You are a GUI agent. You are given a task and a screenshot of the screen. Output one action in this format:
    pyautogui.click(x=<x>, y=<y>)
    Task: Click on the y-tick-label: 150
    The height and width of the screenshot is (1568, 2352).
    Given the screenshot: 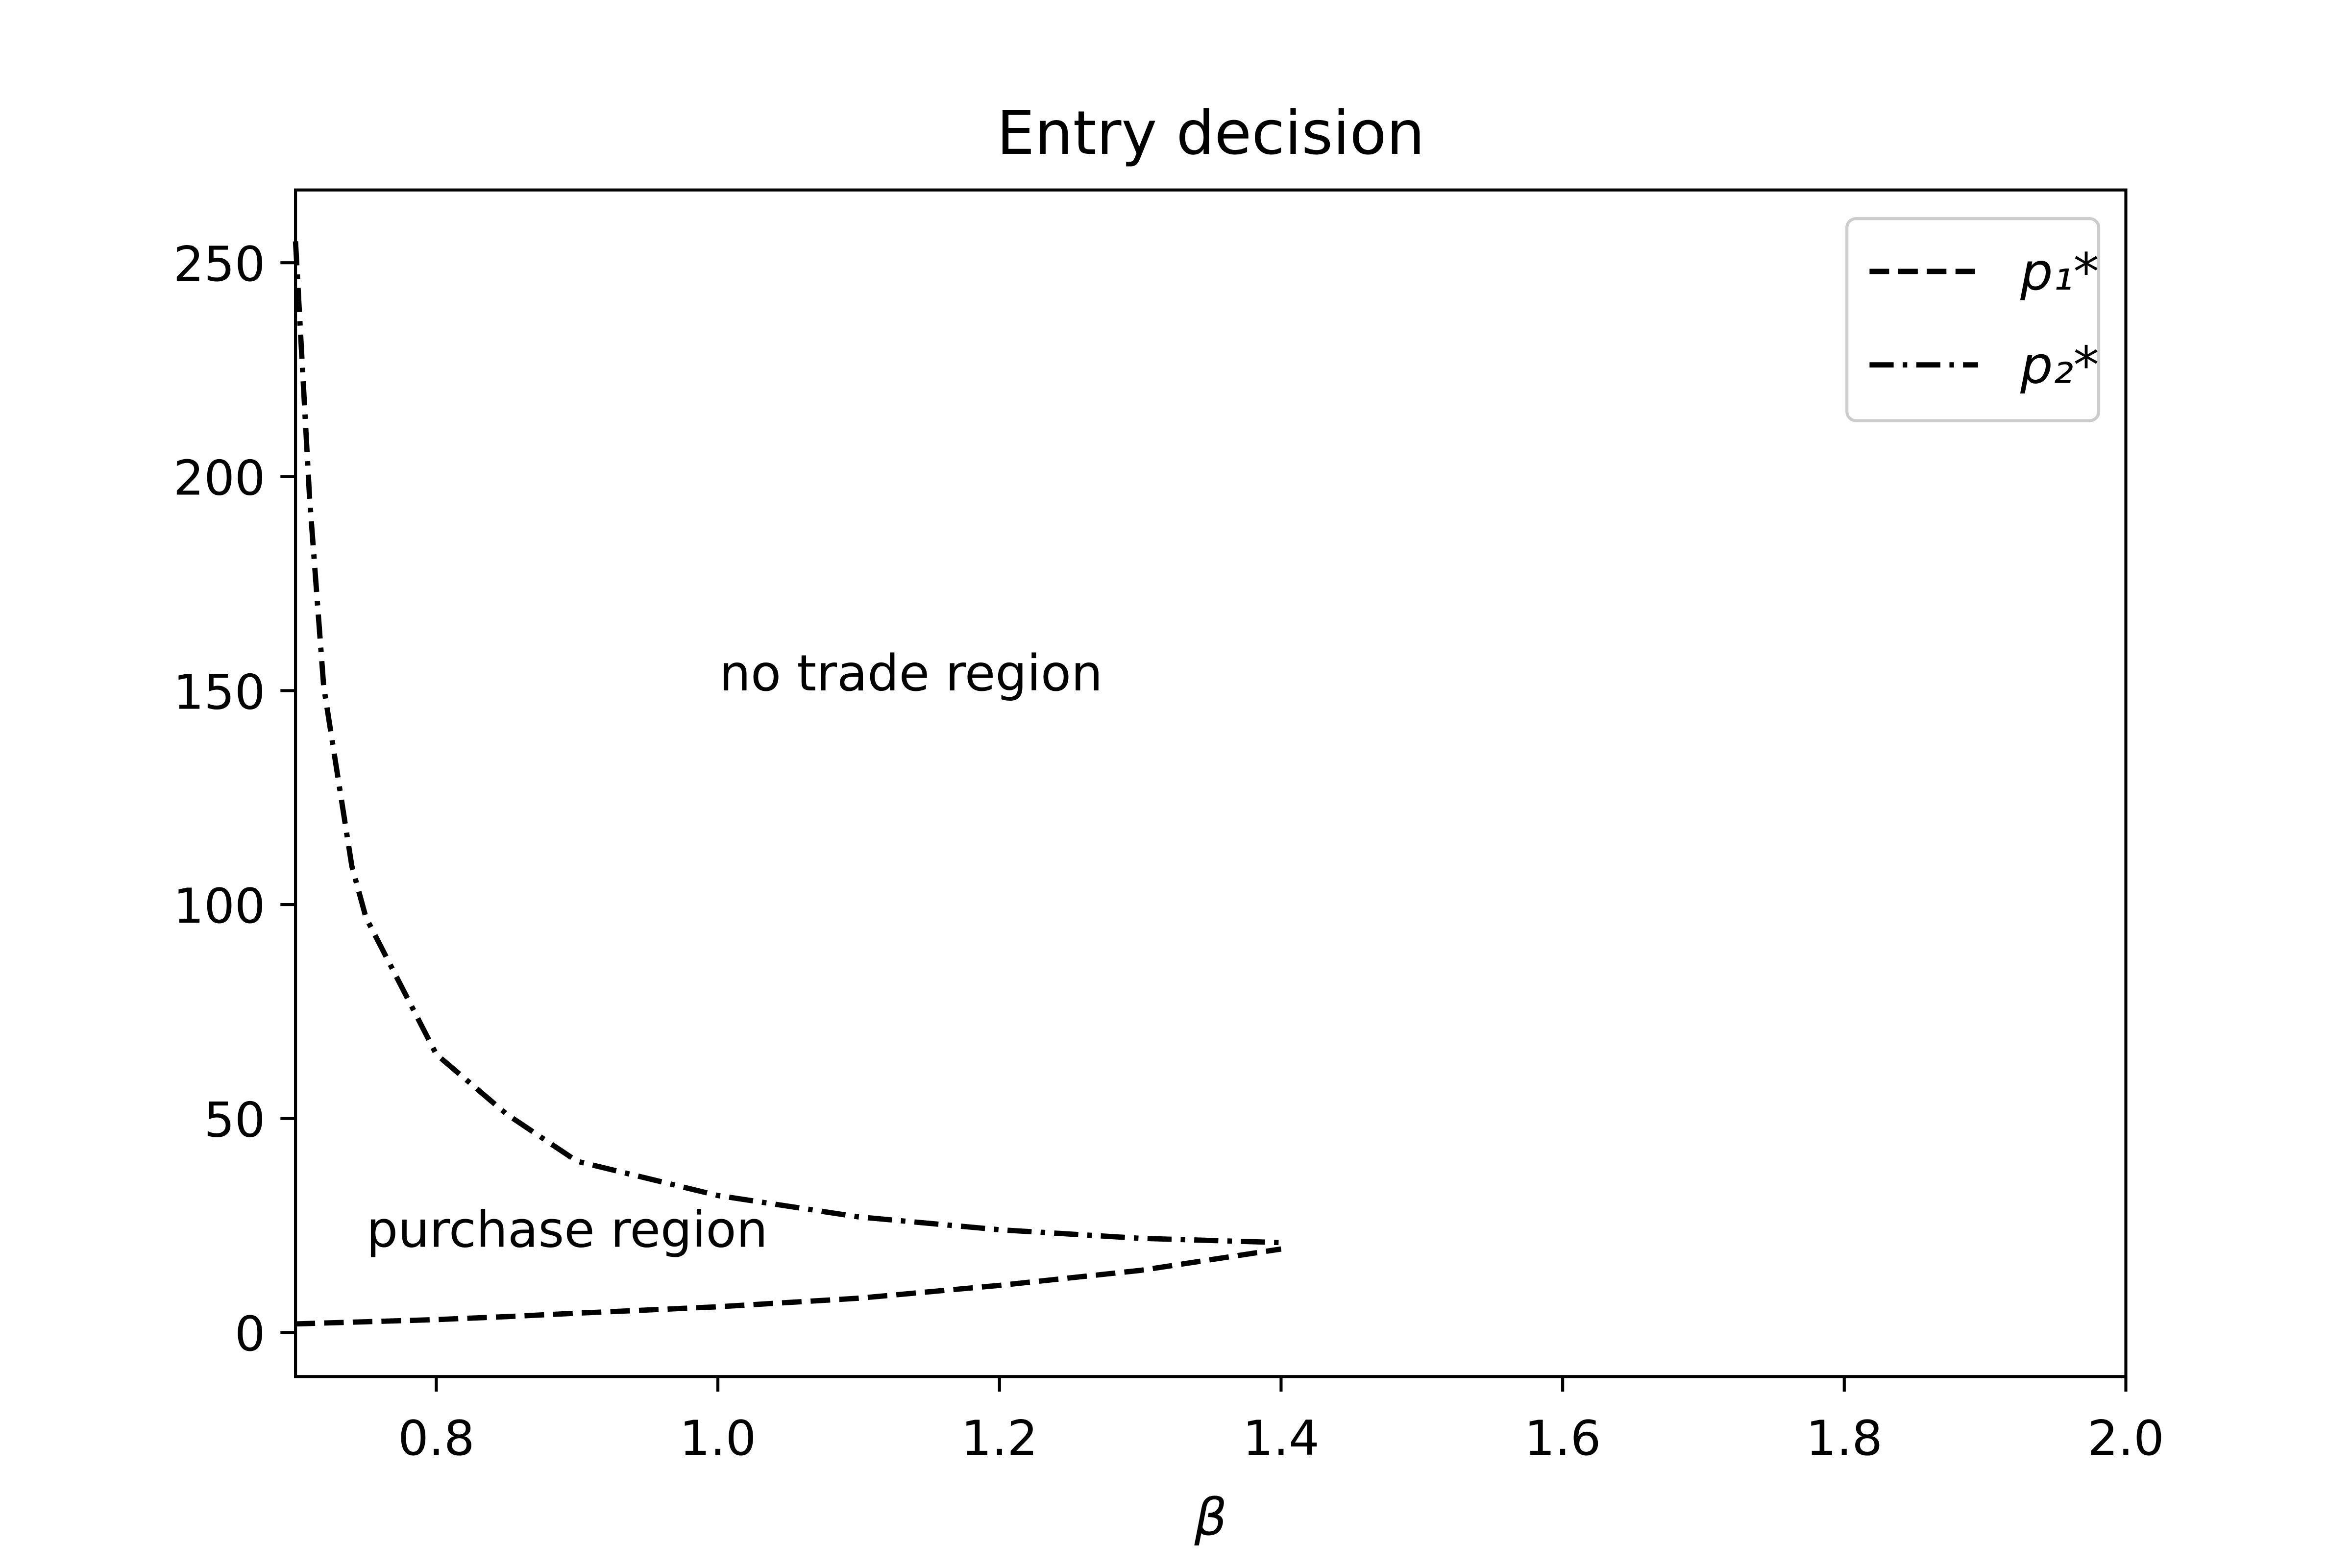 What is the action you would take?
    pyautogui.click(x=219, y=692)
    